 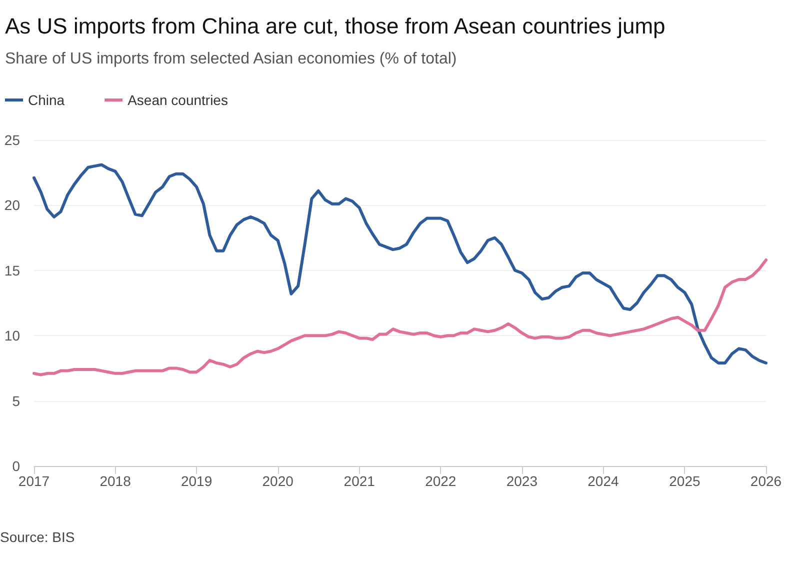 What do you see at coordinates (12, 140) in the screenshot?
I see `y-tick-label: 25` at bounding box center [12, 140].